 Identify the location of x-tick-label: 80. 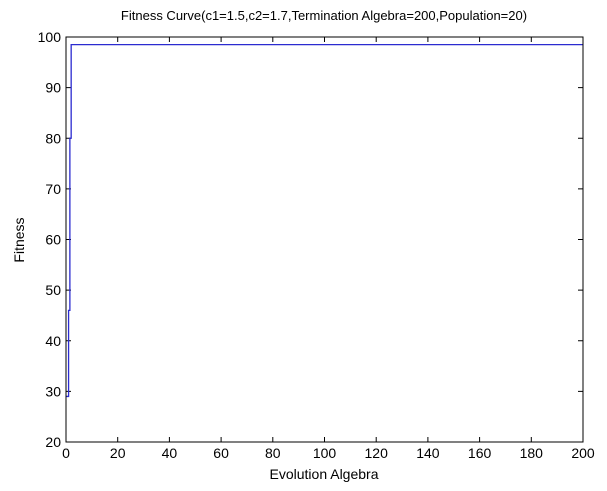
(273, 453).